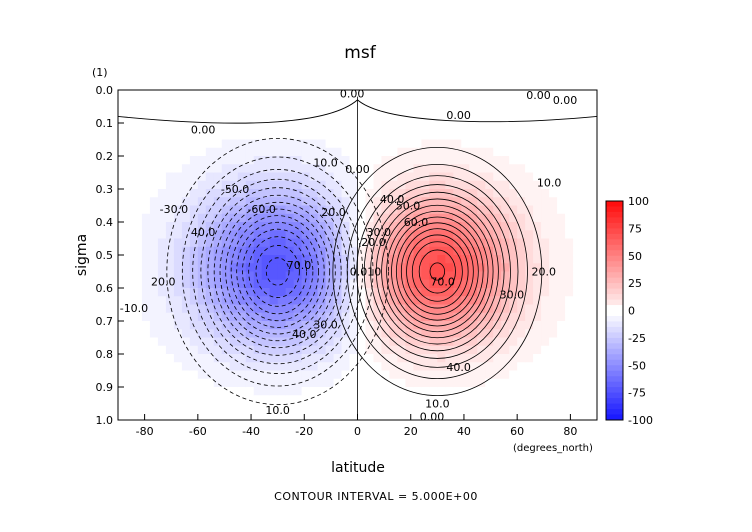 The width and height of the screenshot is (752, 532). Describe the element at coordinates (631, 311) in the screenshot. I see `colorbar-tick-label: 0` at that location.